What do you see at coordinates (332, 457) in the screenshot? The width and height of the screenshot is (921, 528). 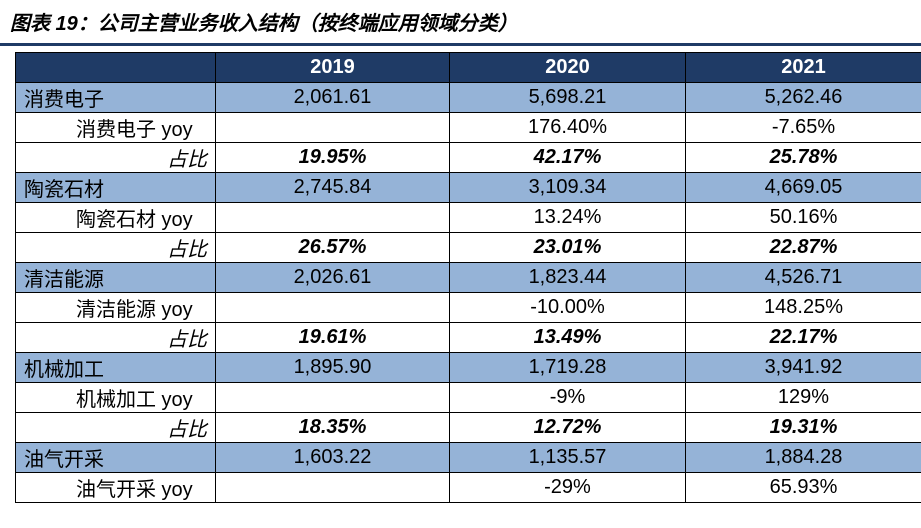 I see `value-cell: 1,603.22` at bounding box center [332, 457].